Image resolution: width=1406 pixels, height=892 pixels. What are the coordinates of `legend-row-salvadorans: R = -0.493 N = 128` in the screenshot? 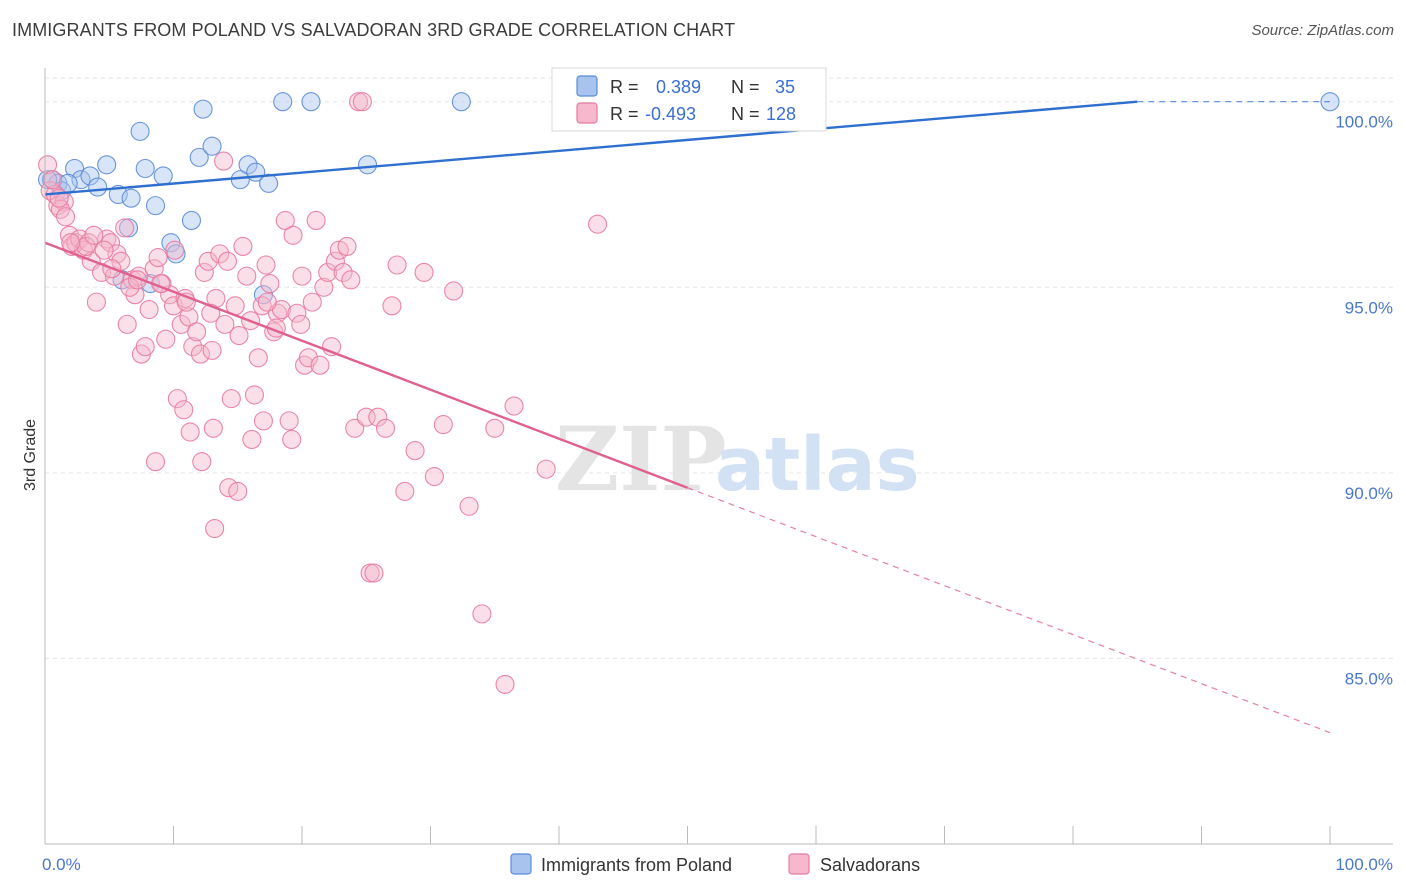 It's located at (686, 113).